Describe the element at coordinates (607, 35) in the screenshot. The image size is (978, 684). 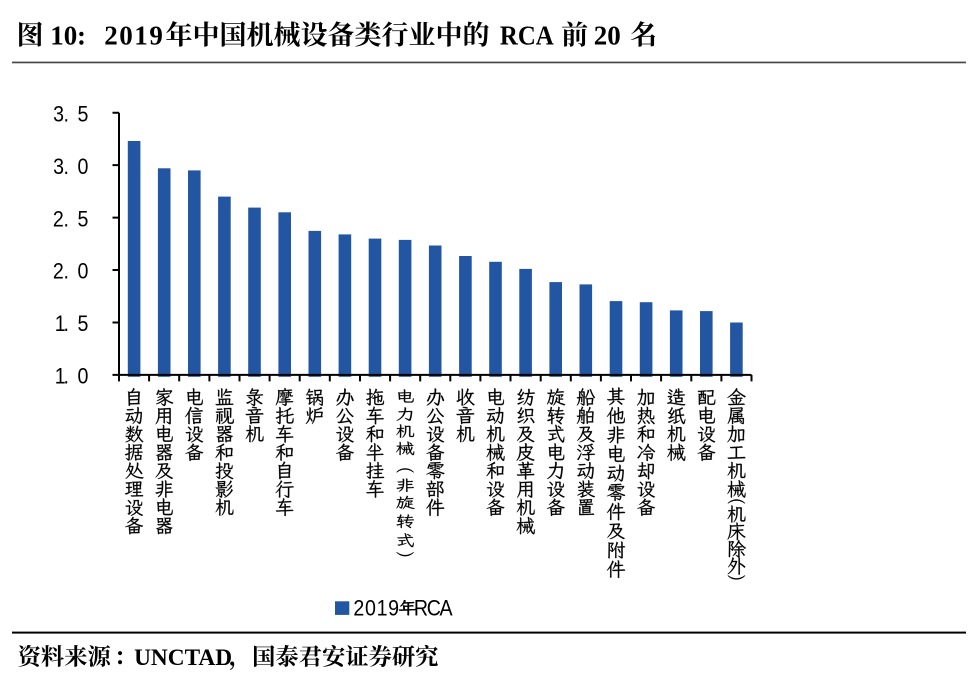
I see `svg-text: 20` at that location.